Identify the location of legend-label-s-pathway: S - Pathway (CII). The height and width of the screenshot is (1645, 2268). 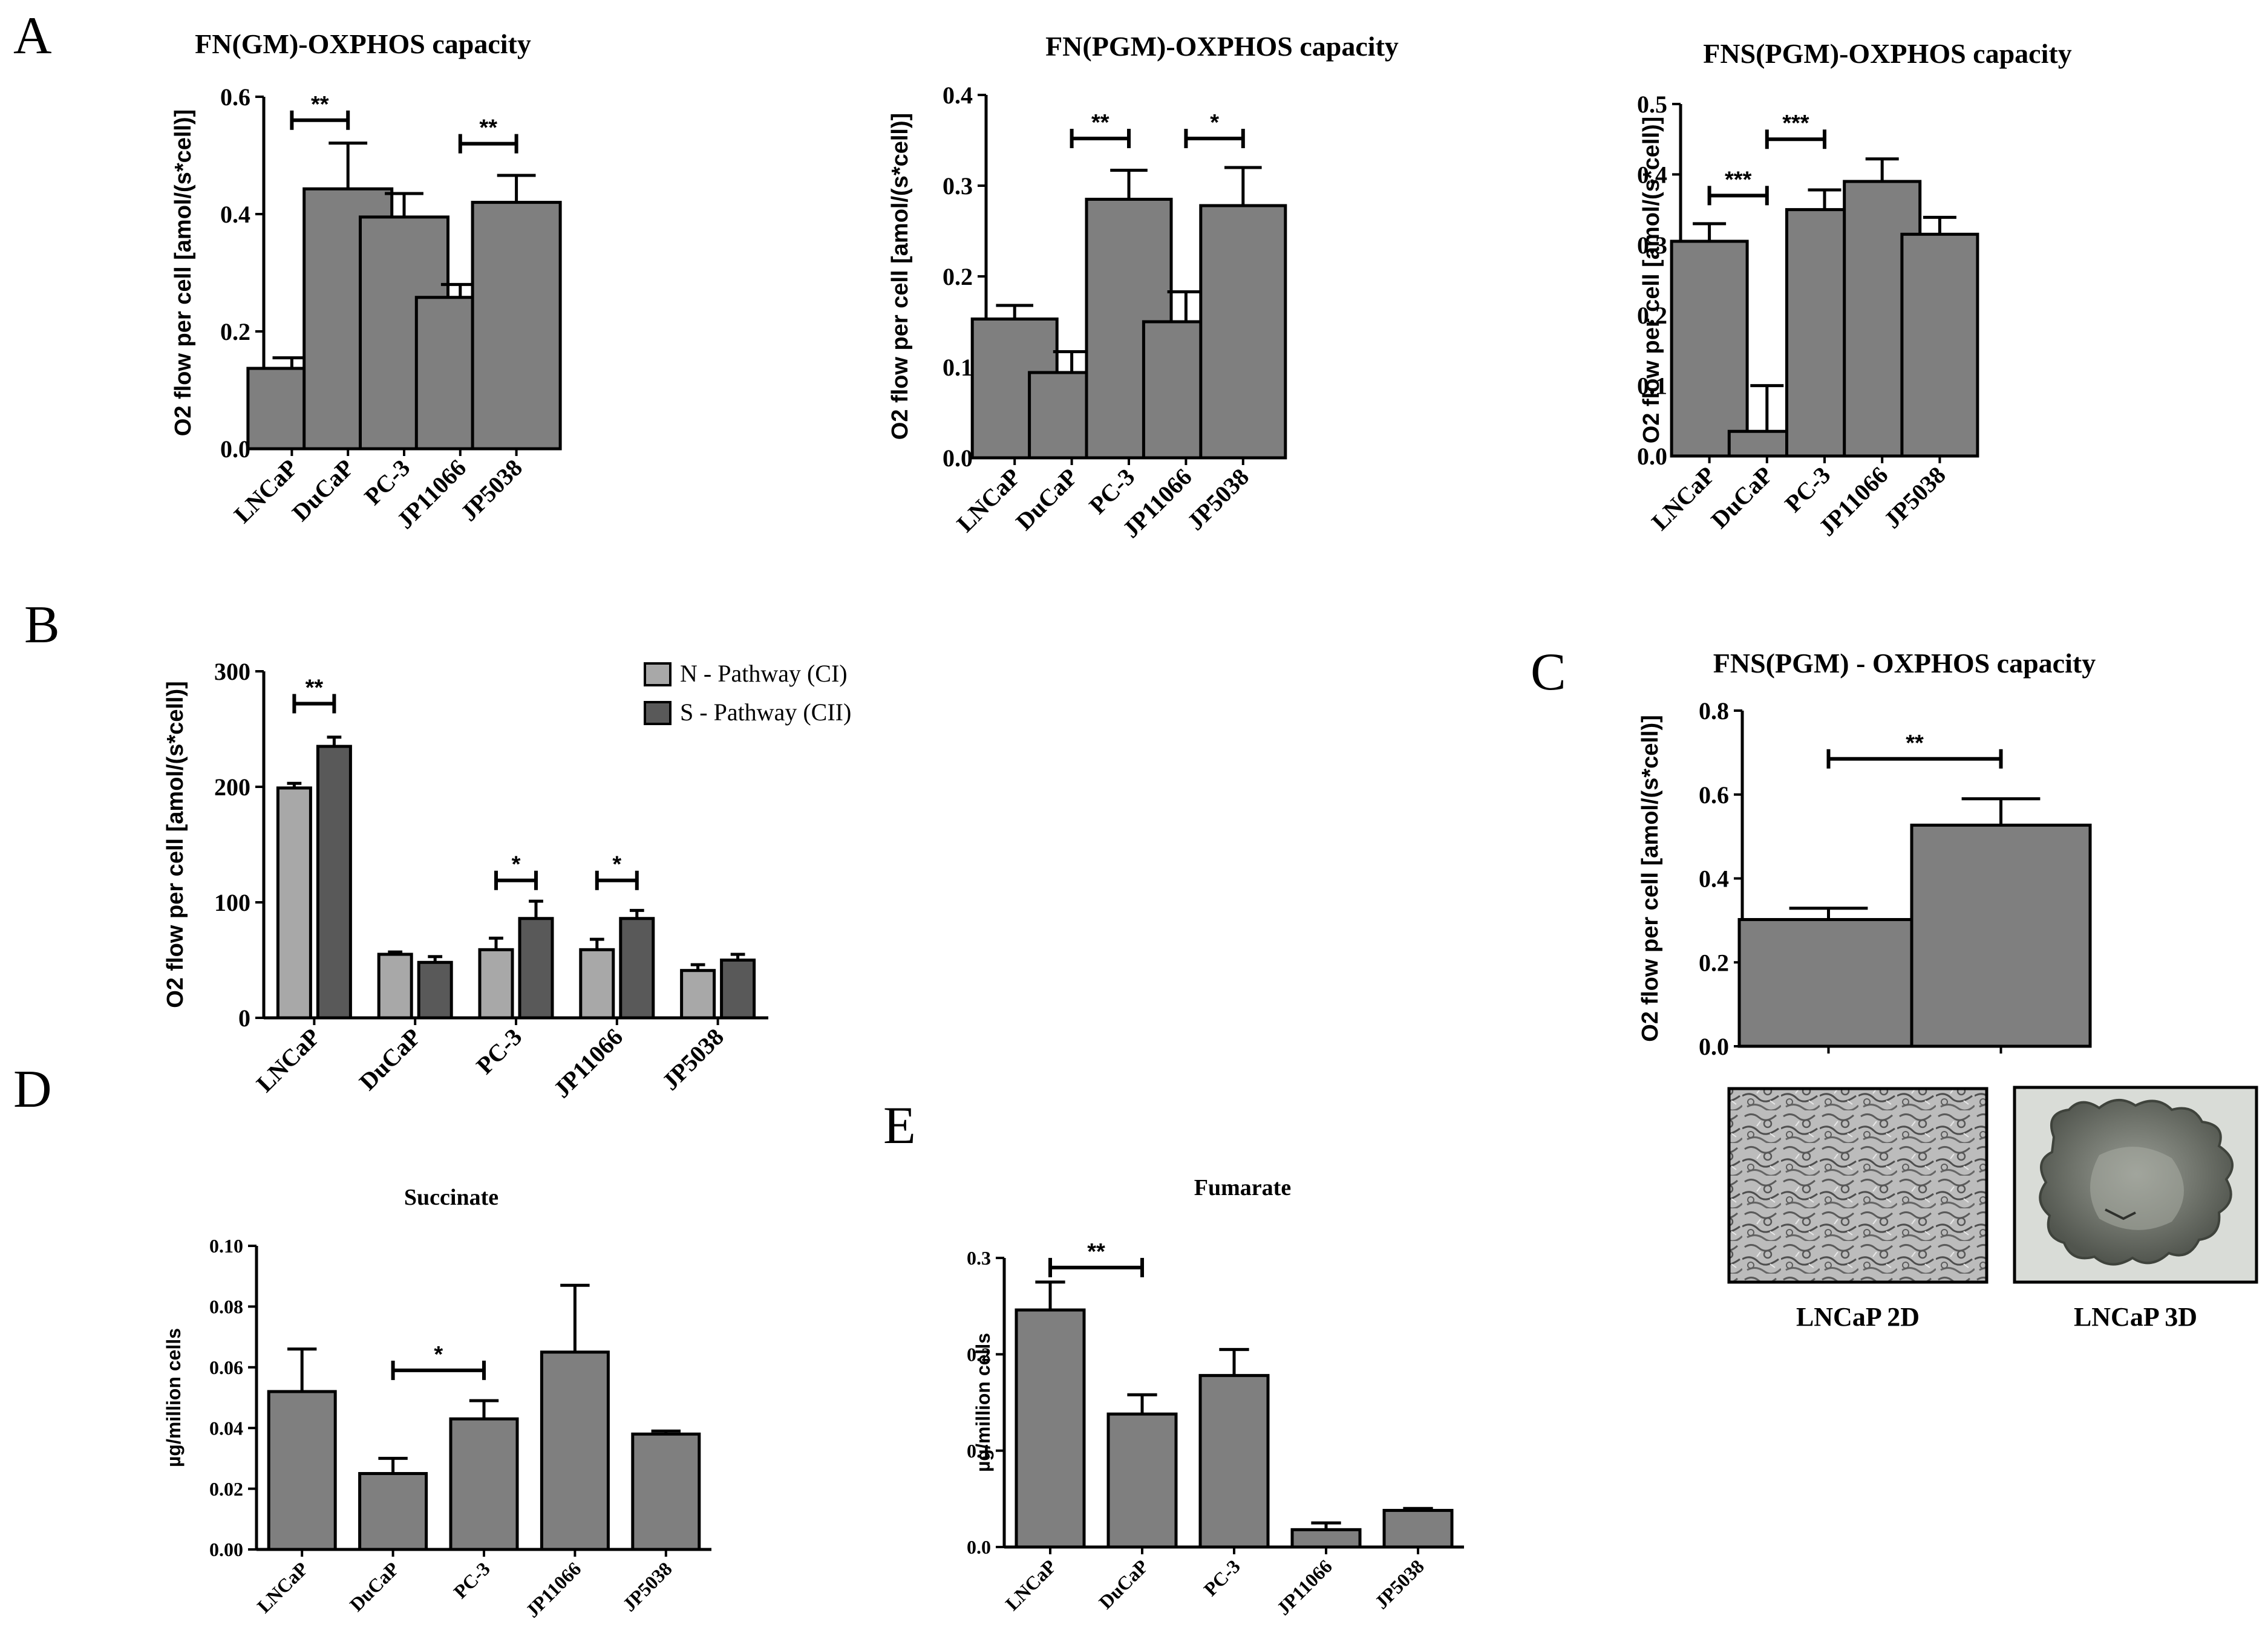
(765, 712).